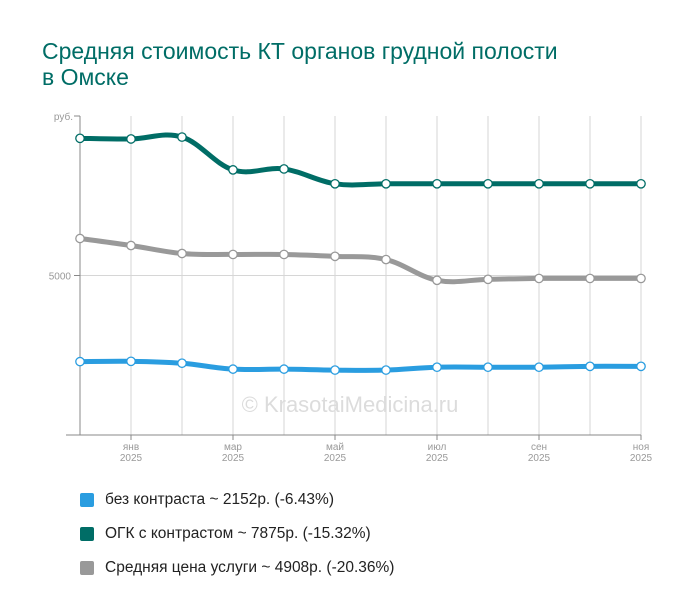  Describe the element at coordinates (641, 447) in the screenshot. I see `x-tick-month: ноя` at that location.